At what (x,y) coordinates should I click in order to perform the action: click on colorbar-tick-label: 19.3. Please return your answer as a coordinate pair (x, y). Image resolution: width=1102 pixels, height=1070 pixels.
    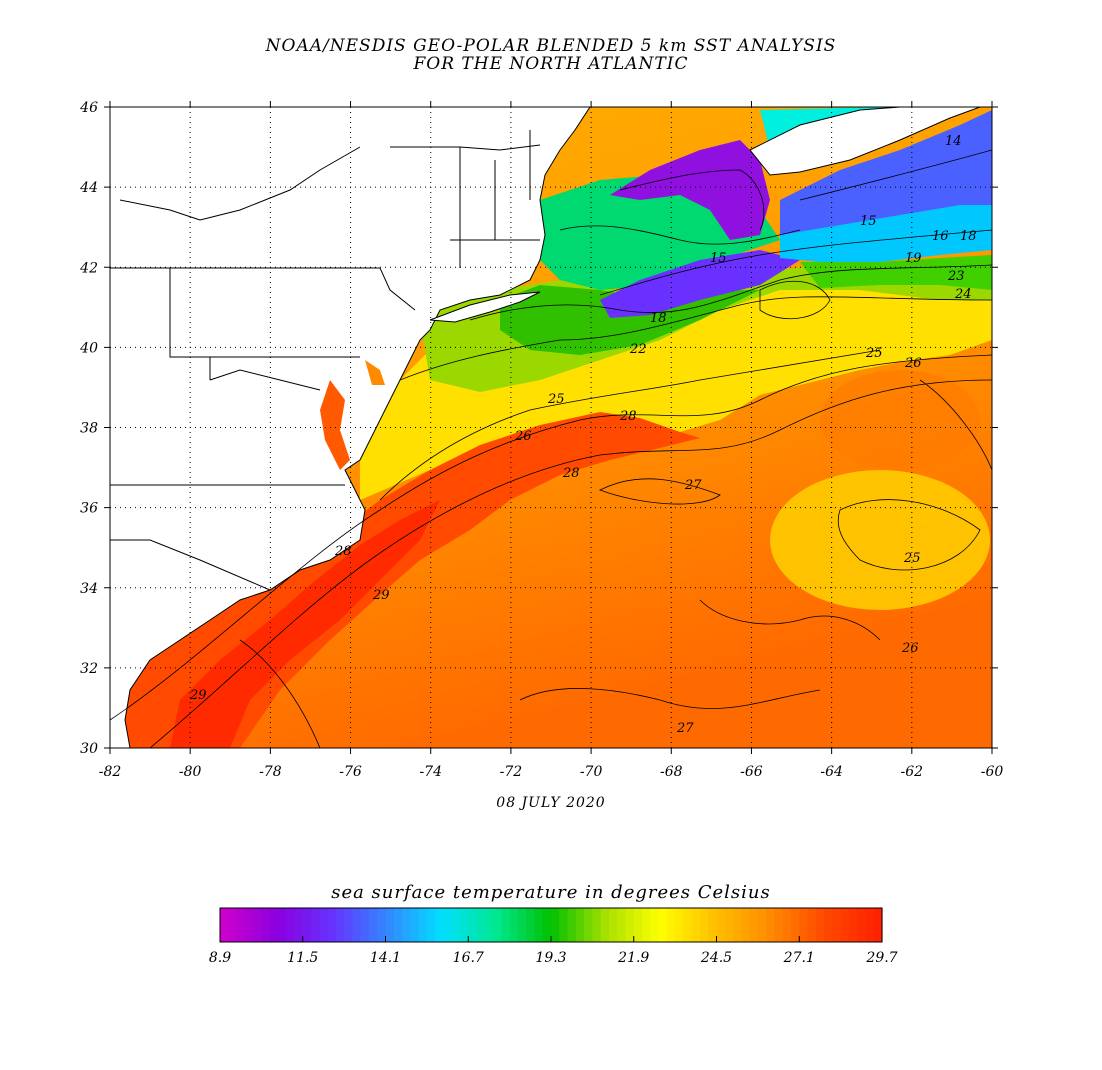
    Looking at the image, I should click on (550, 958).